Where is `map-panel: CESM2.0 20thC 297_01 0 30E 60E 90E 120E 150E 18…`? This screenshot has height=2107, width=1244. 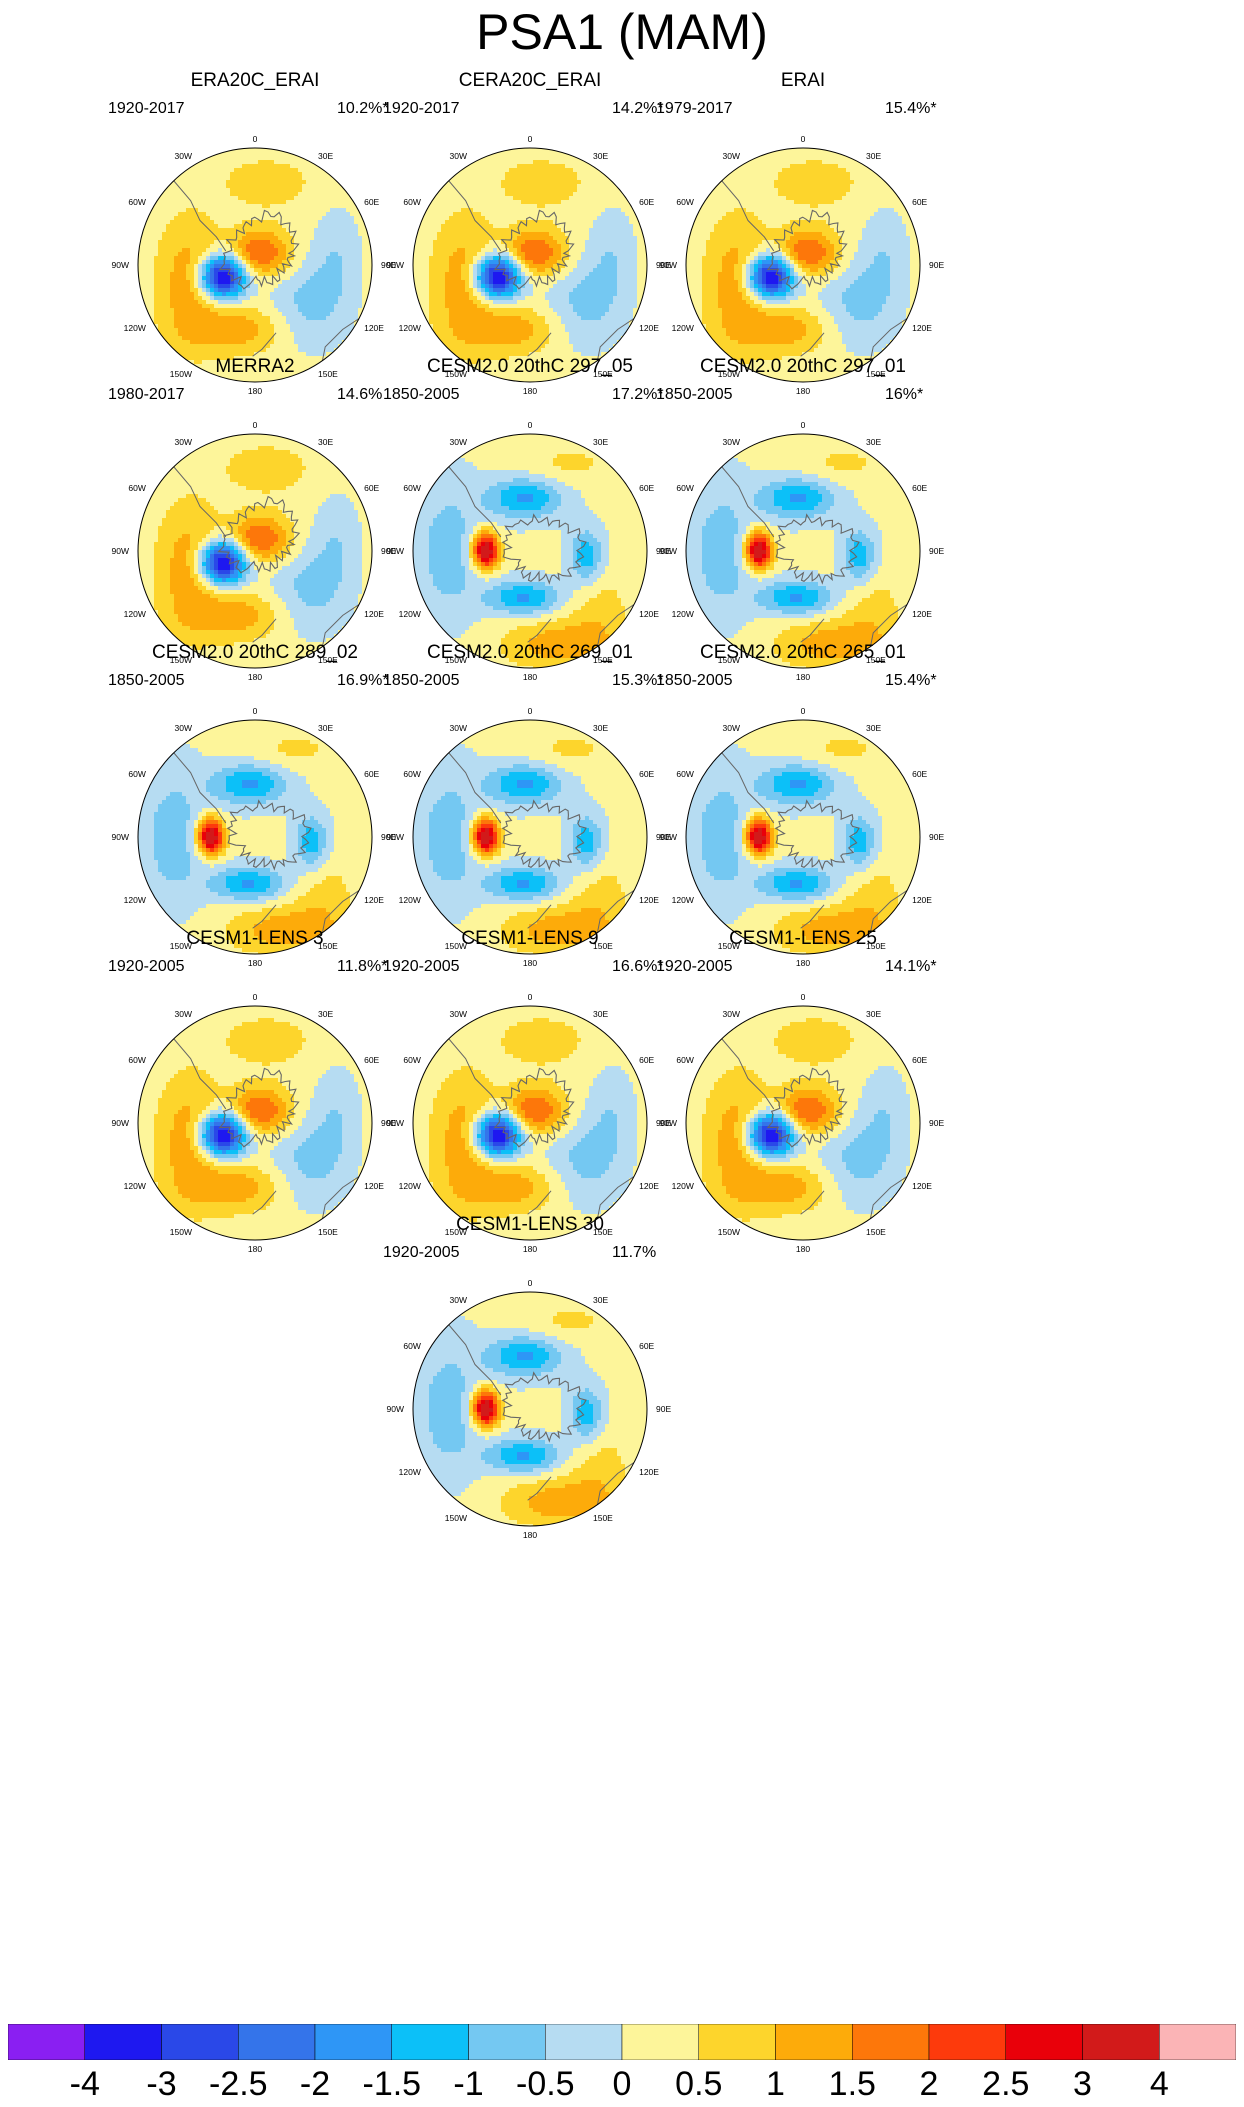
map-panel: CESM2.0 20thC 297_01 0 30E 60E 90E 120E 150E 18… is located at coordinates (803, 546).